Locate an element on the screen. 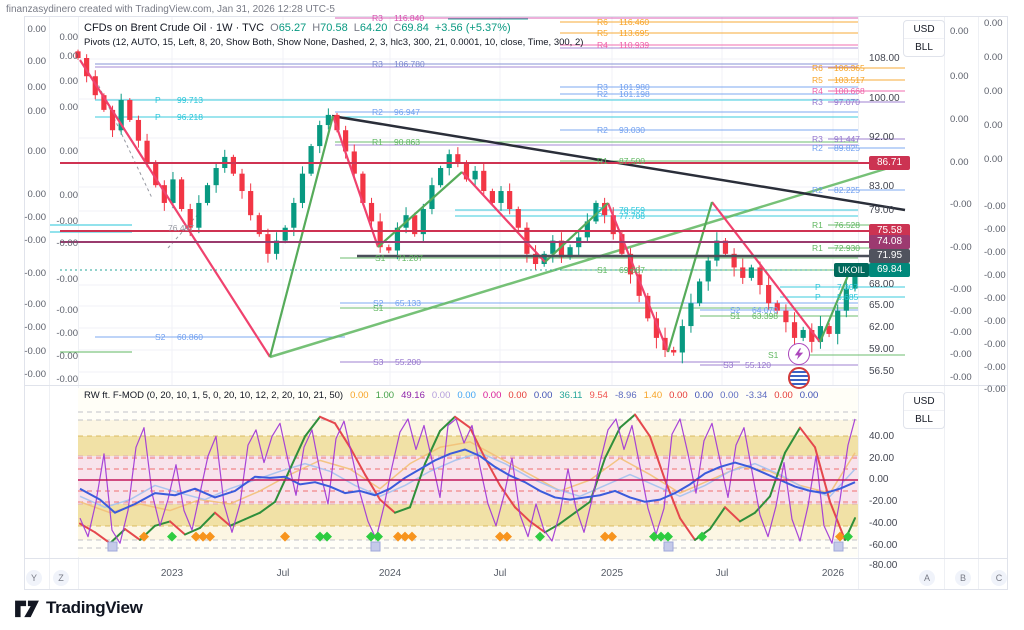  time-axis-label: 2023 is located at coordinates (172, 573).